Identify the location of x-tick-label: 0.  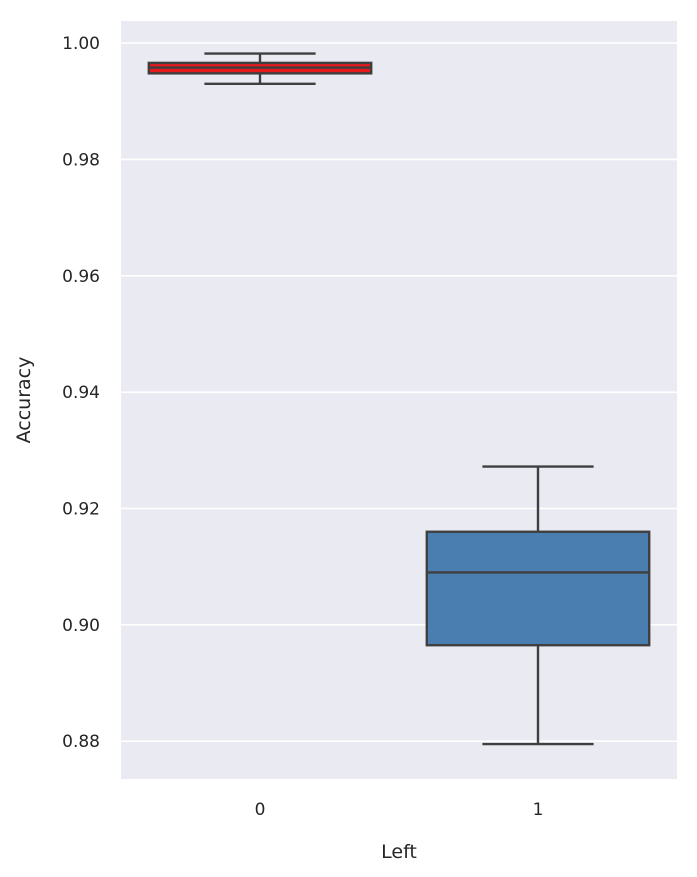
(260, 810).